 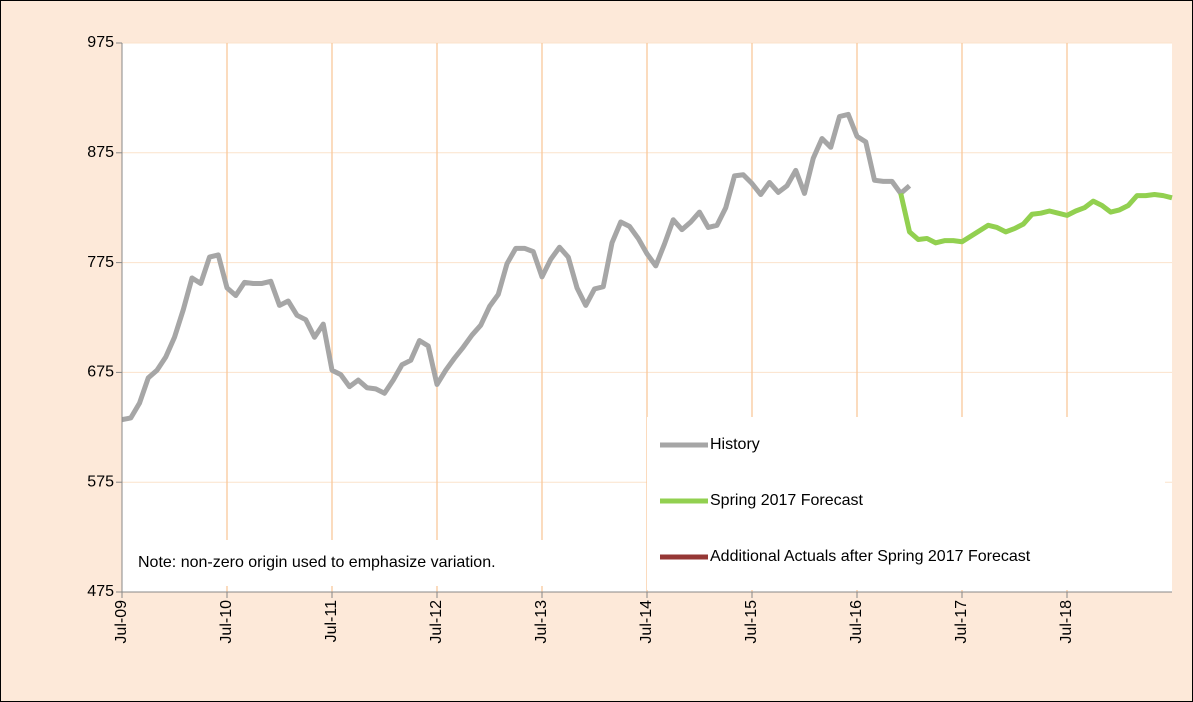 What do you see at coordinates (787, 500) in the screenshot?
I see `legend-label: Spring 2017 Forecast` at bounding box center [787, 500].